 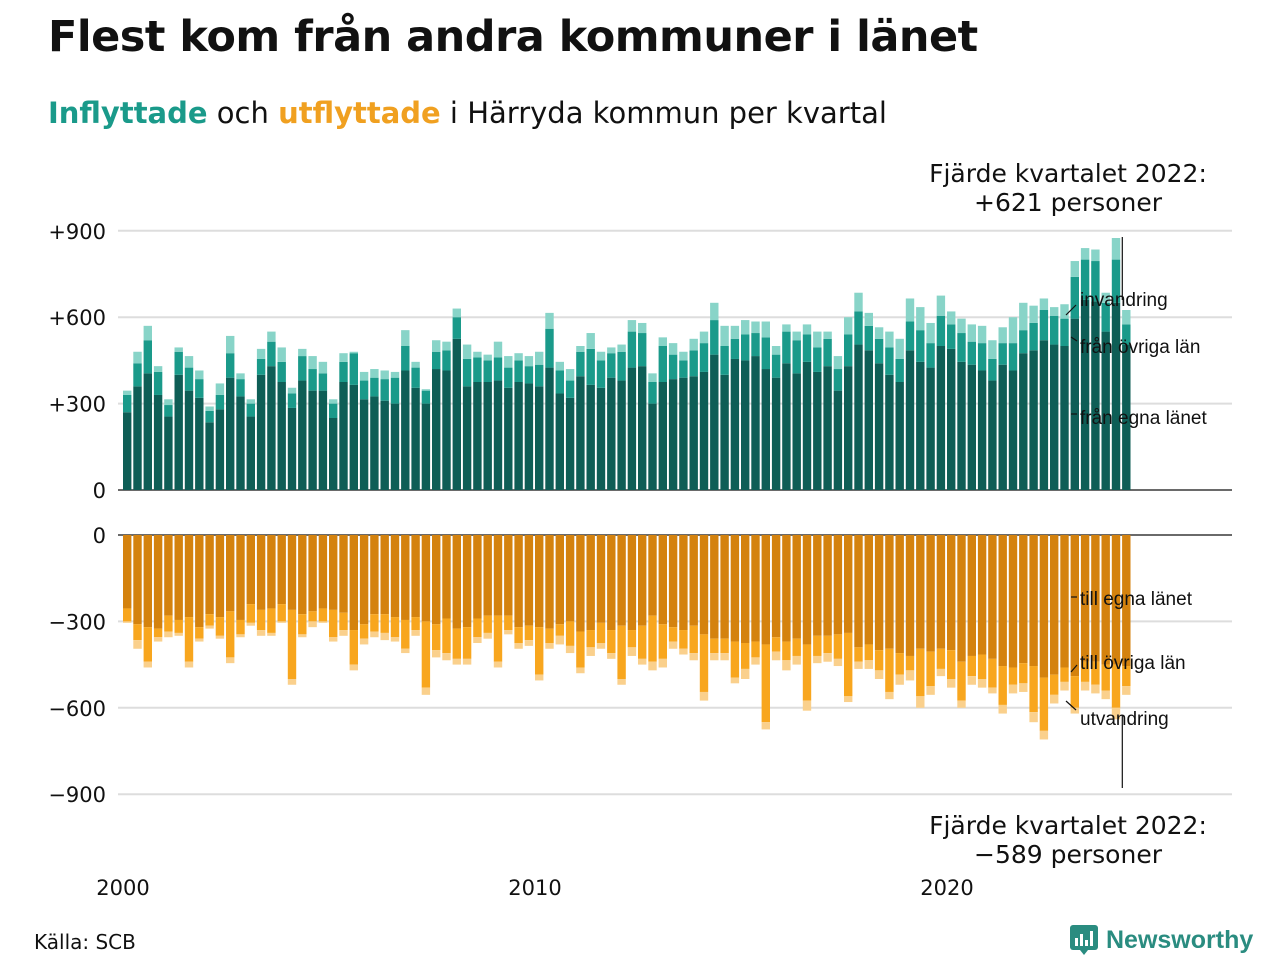 I want to click on y-tick-label: 0, so click(x=99, y=491).